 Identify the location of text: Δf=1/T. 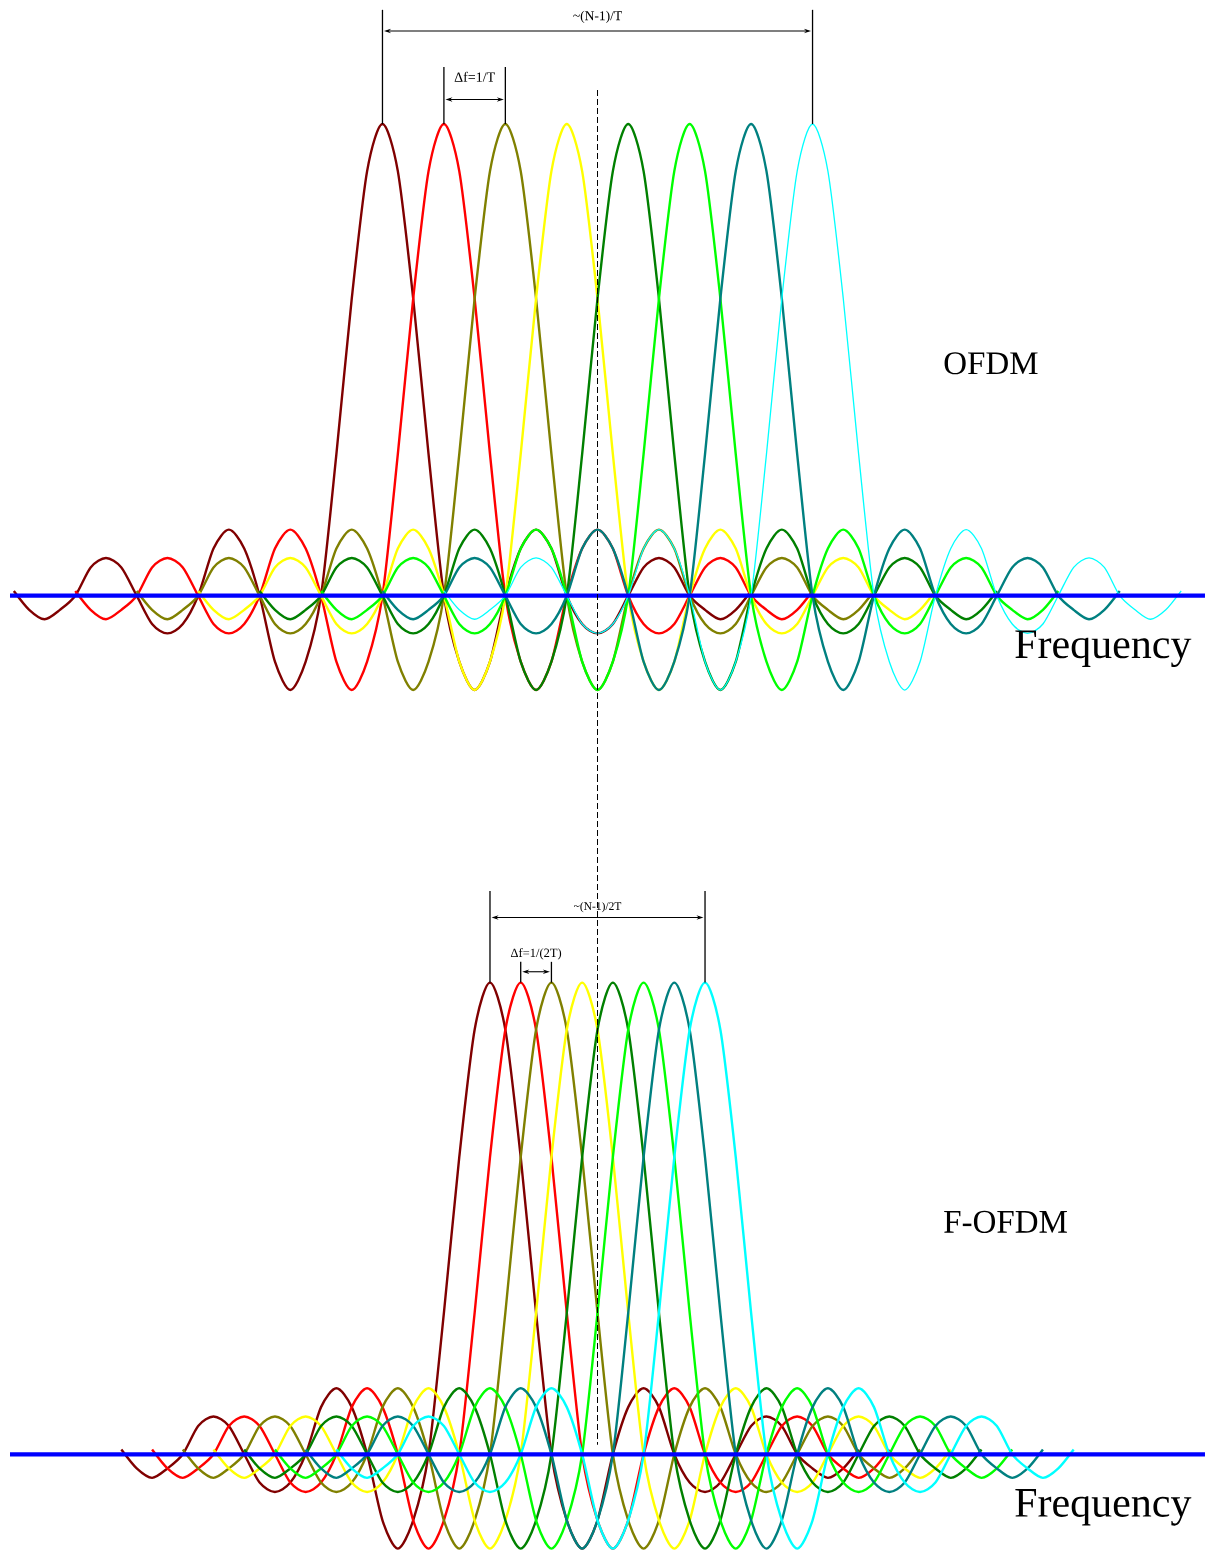
(474, 76).